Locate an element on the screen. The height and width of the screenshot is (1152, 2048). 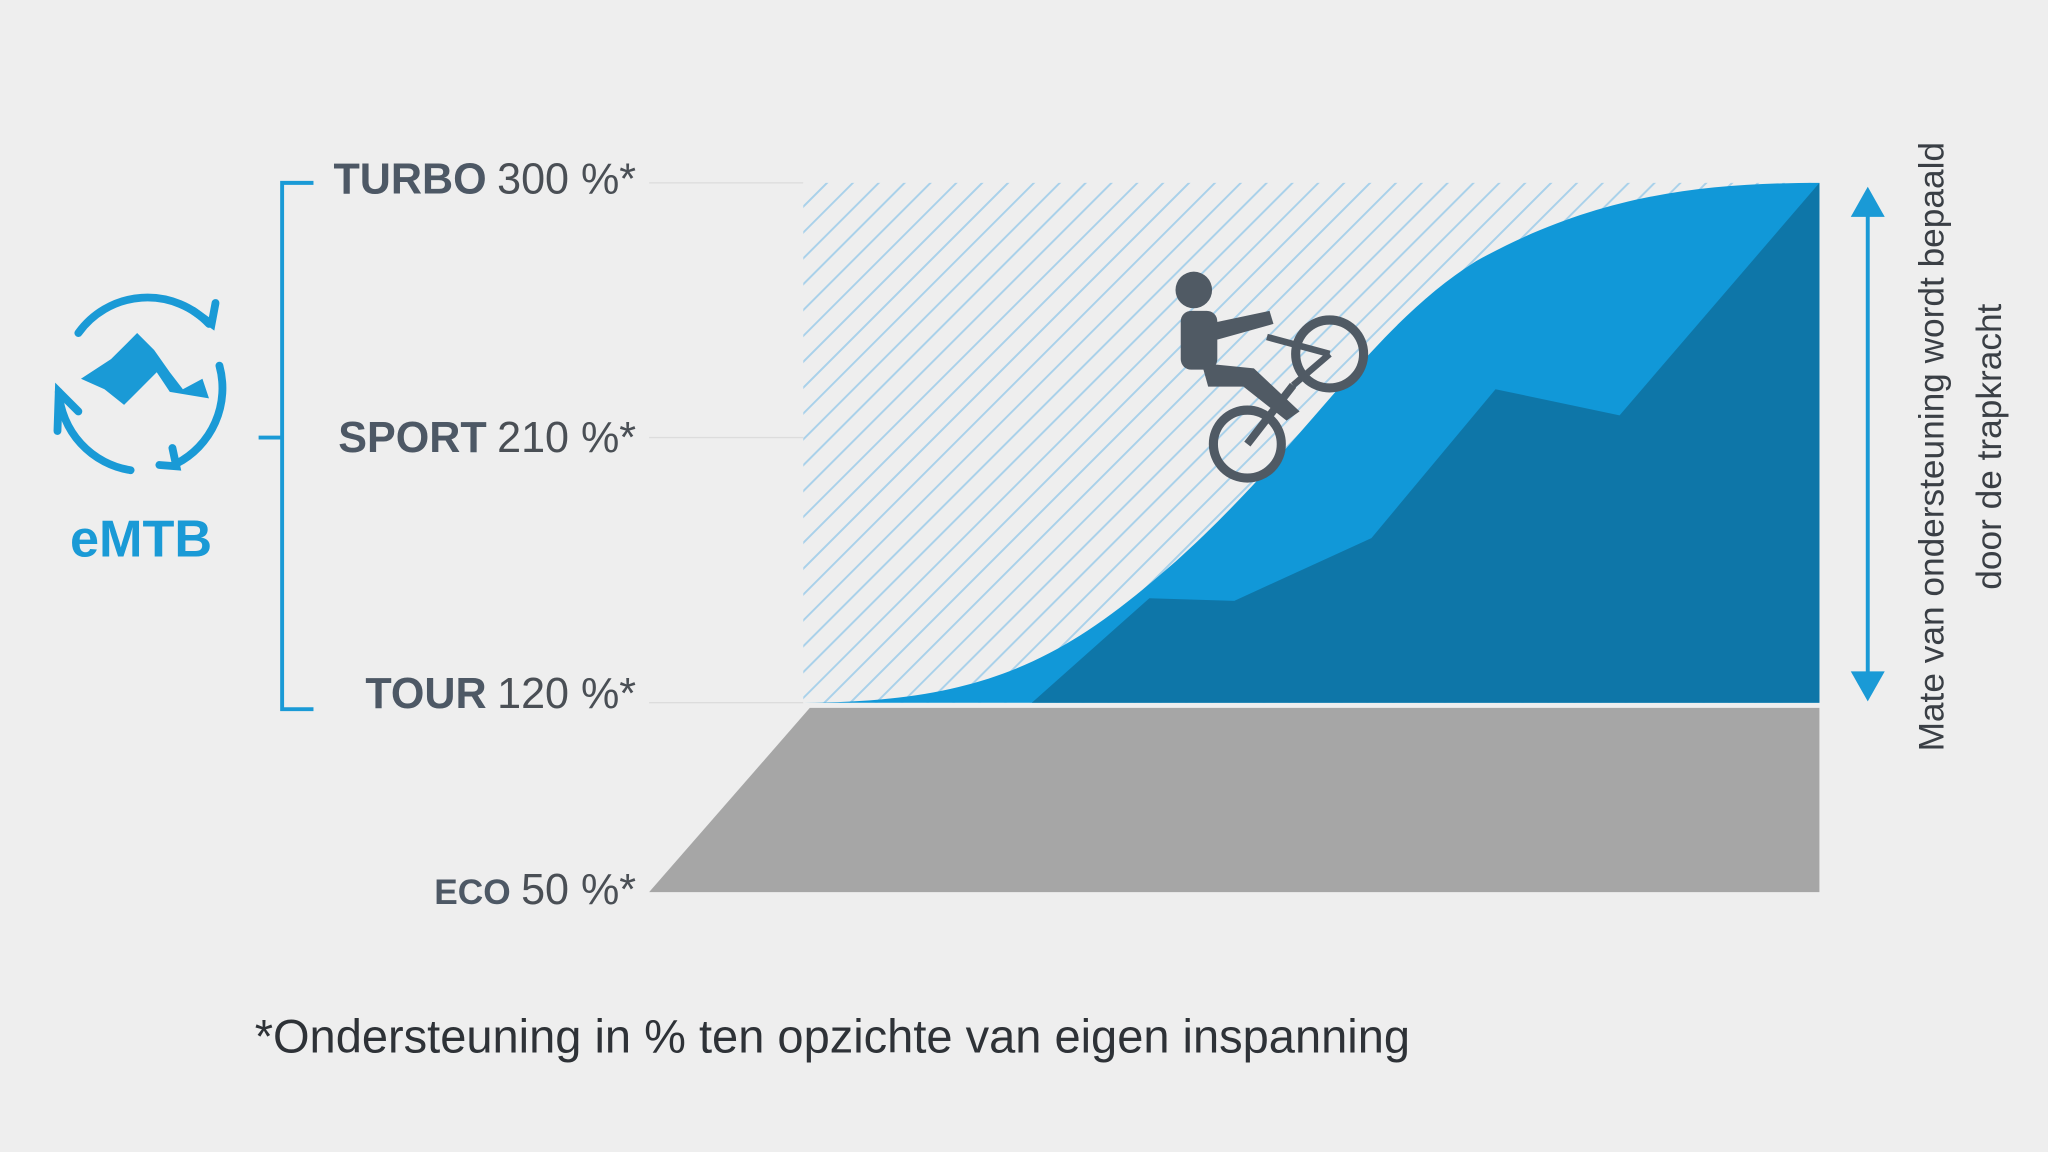
level-name: ECO is located at coordinates (472, 892).